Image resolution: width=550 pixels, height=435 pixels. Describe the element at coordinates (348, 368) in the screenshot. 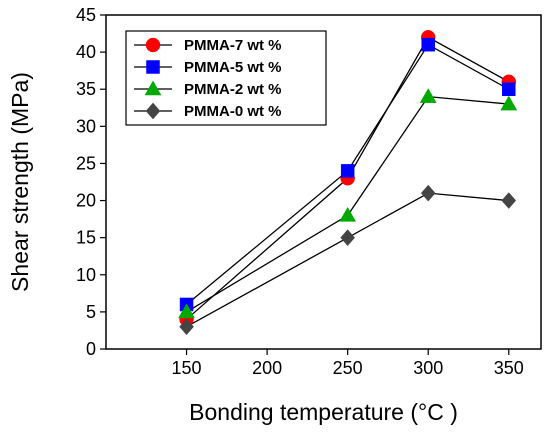

I see `x-tick-label: 250` at that location.